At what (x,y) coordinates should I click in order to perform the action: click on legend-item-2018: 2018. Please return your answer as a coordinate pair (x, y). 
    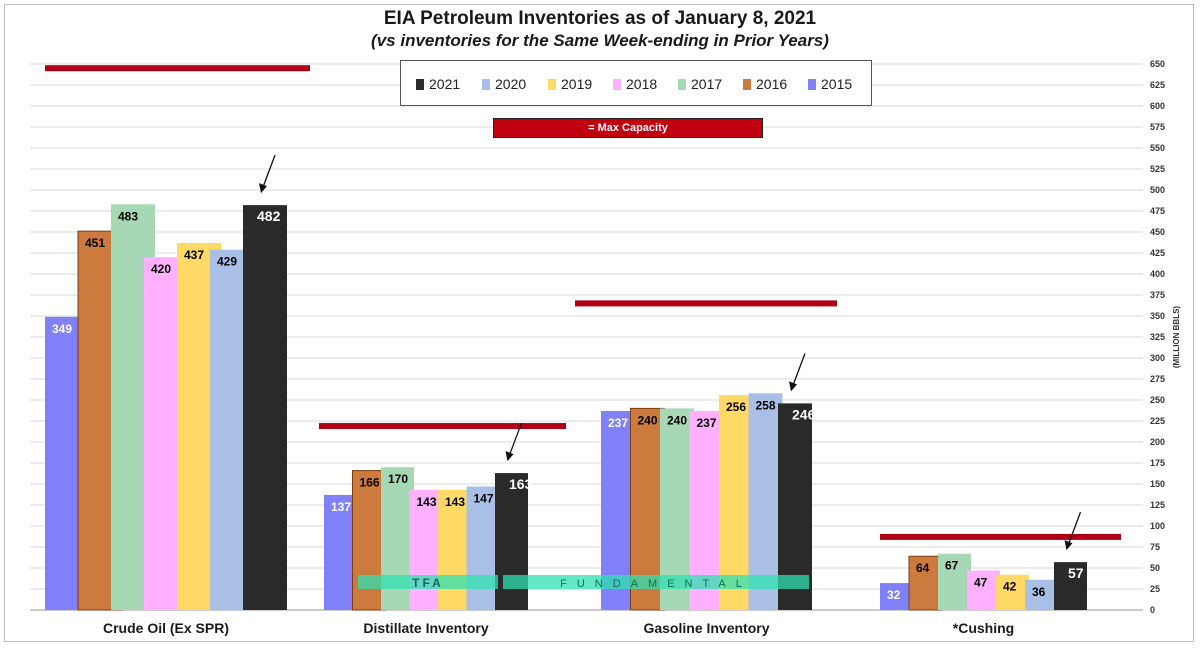
    Looking at the image, I should click on (635, 84).